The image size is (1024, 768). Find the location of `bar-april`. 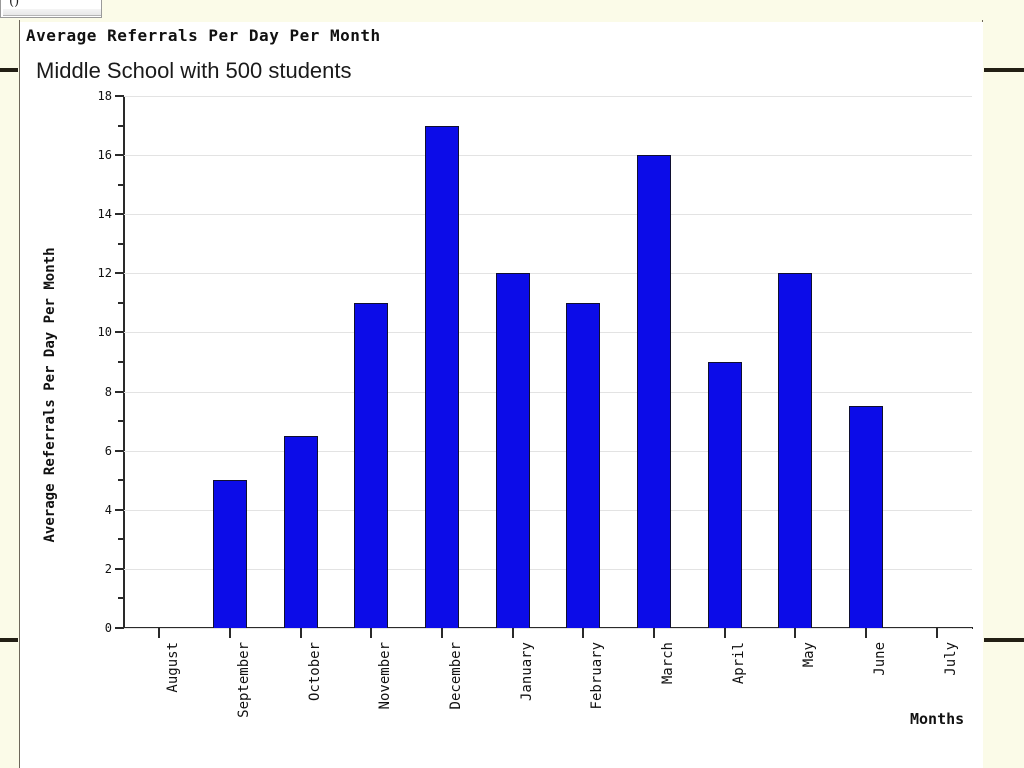

bar-april is located at coordinates (724, 495).